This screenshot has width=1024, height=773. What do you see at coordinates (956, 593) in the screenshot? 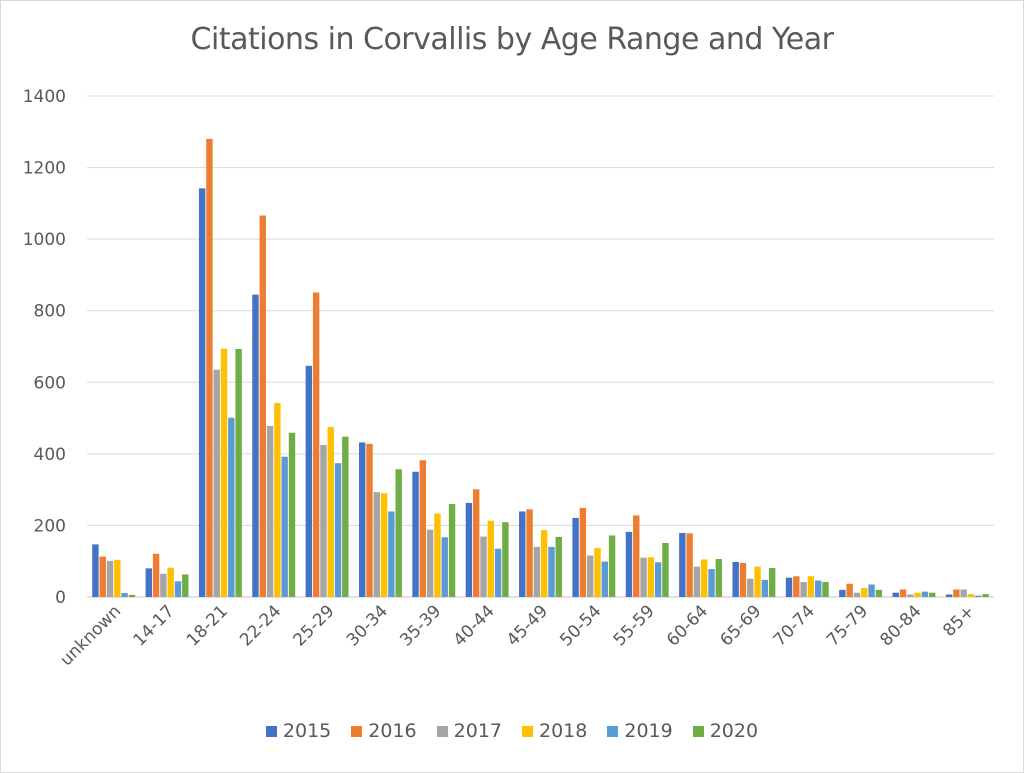
I see `bar-2016-85+` at bounding box center [956, 593].